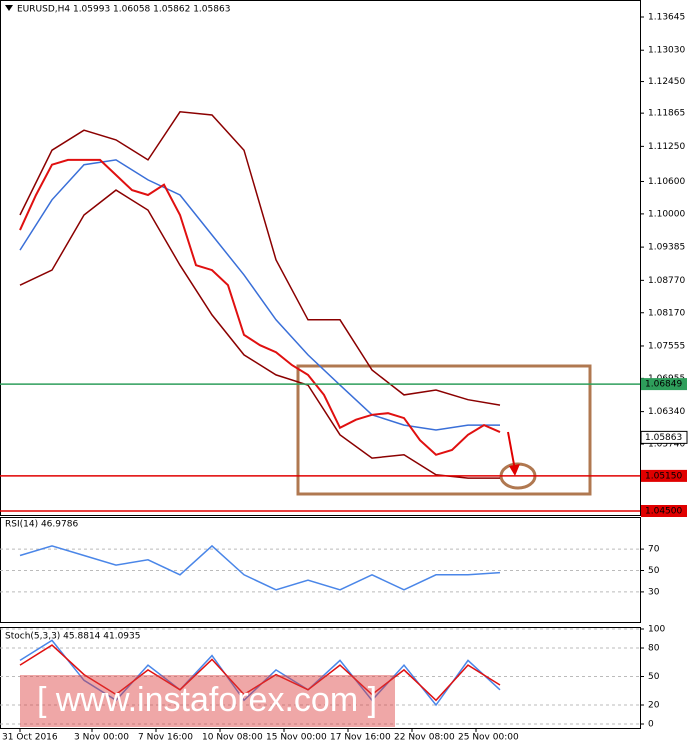 The image size is (688, 745). I want to click on range-box, so click(444, 430).